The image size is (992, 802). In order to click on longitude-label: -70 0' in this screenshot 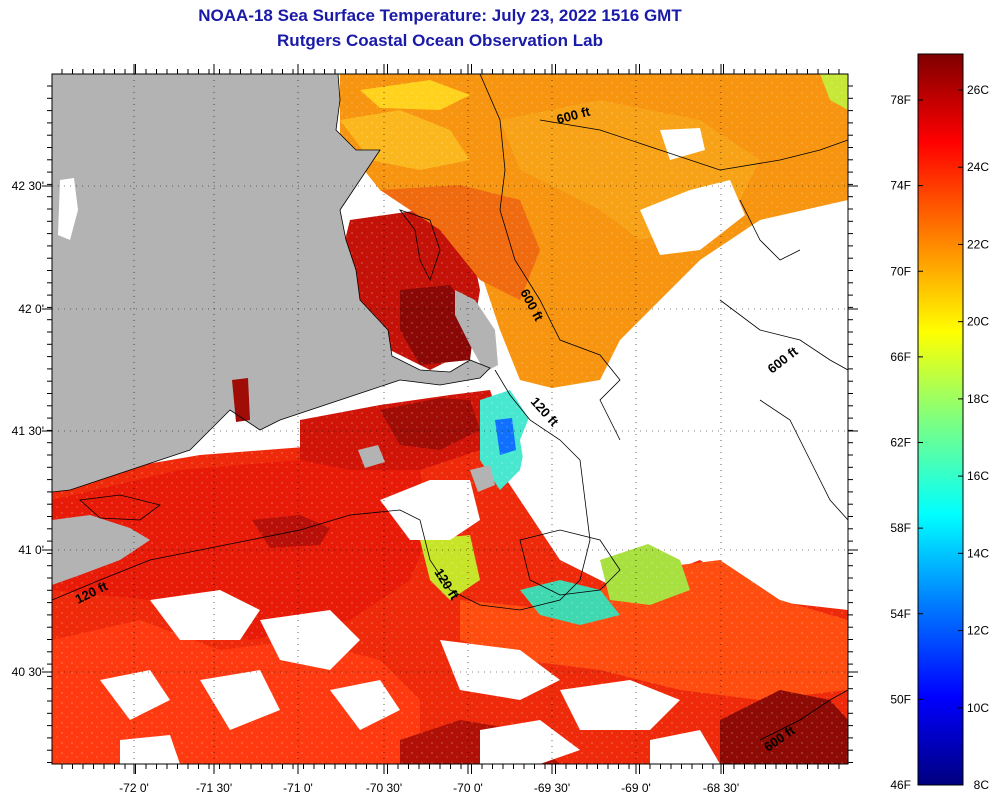, I will do `click(468, 788)`.